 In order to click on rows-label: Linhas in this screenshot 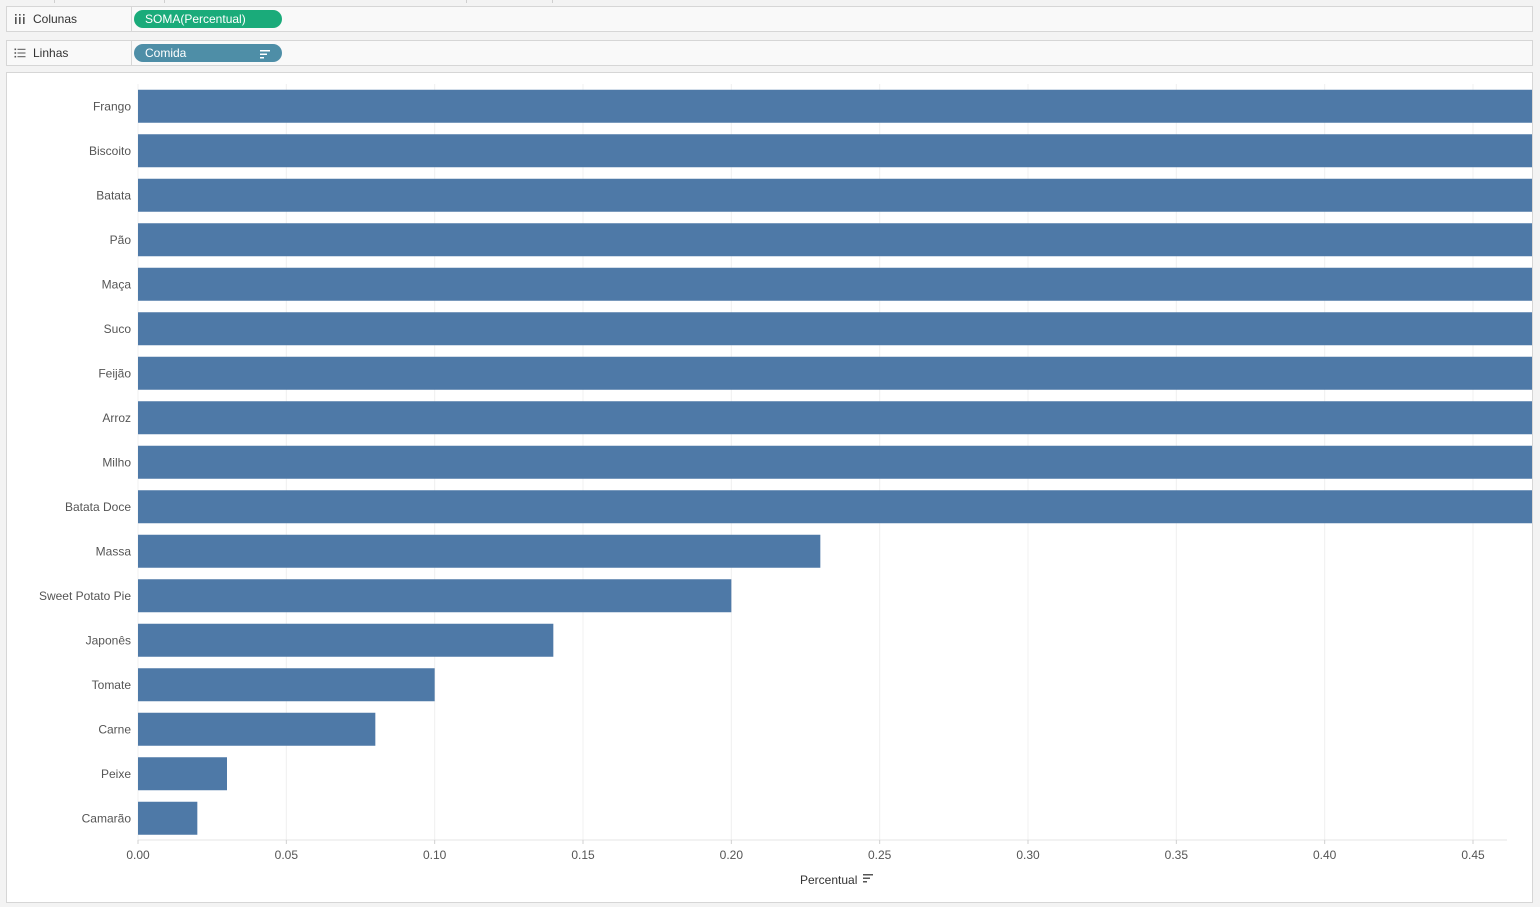, I will do `click(51, 53)`.